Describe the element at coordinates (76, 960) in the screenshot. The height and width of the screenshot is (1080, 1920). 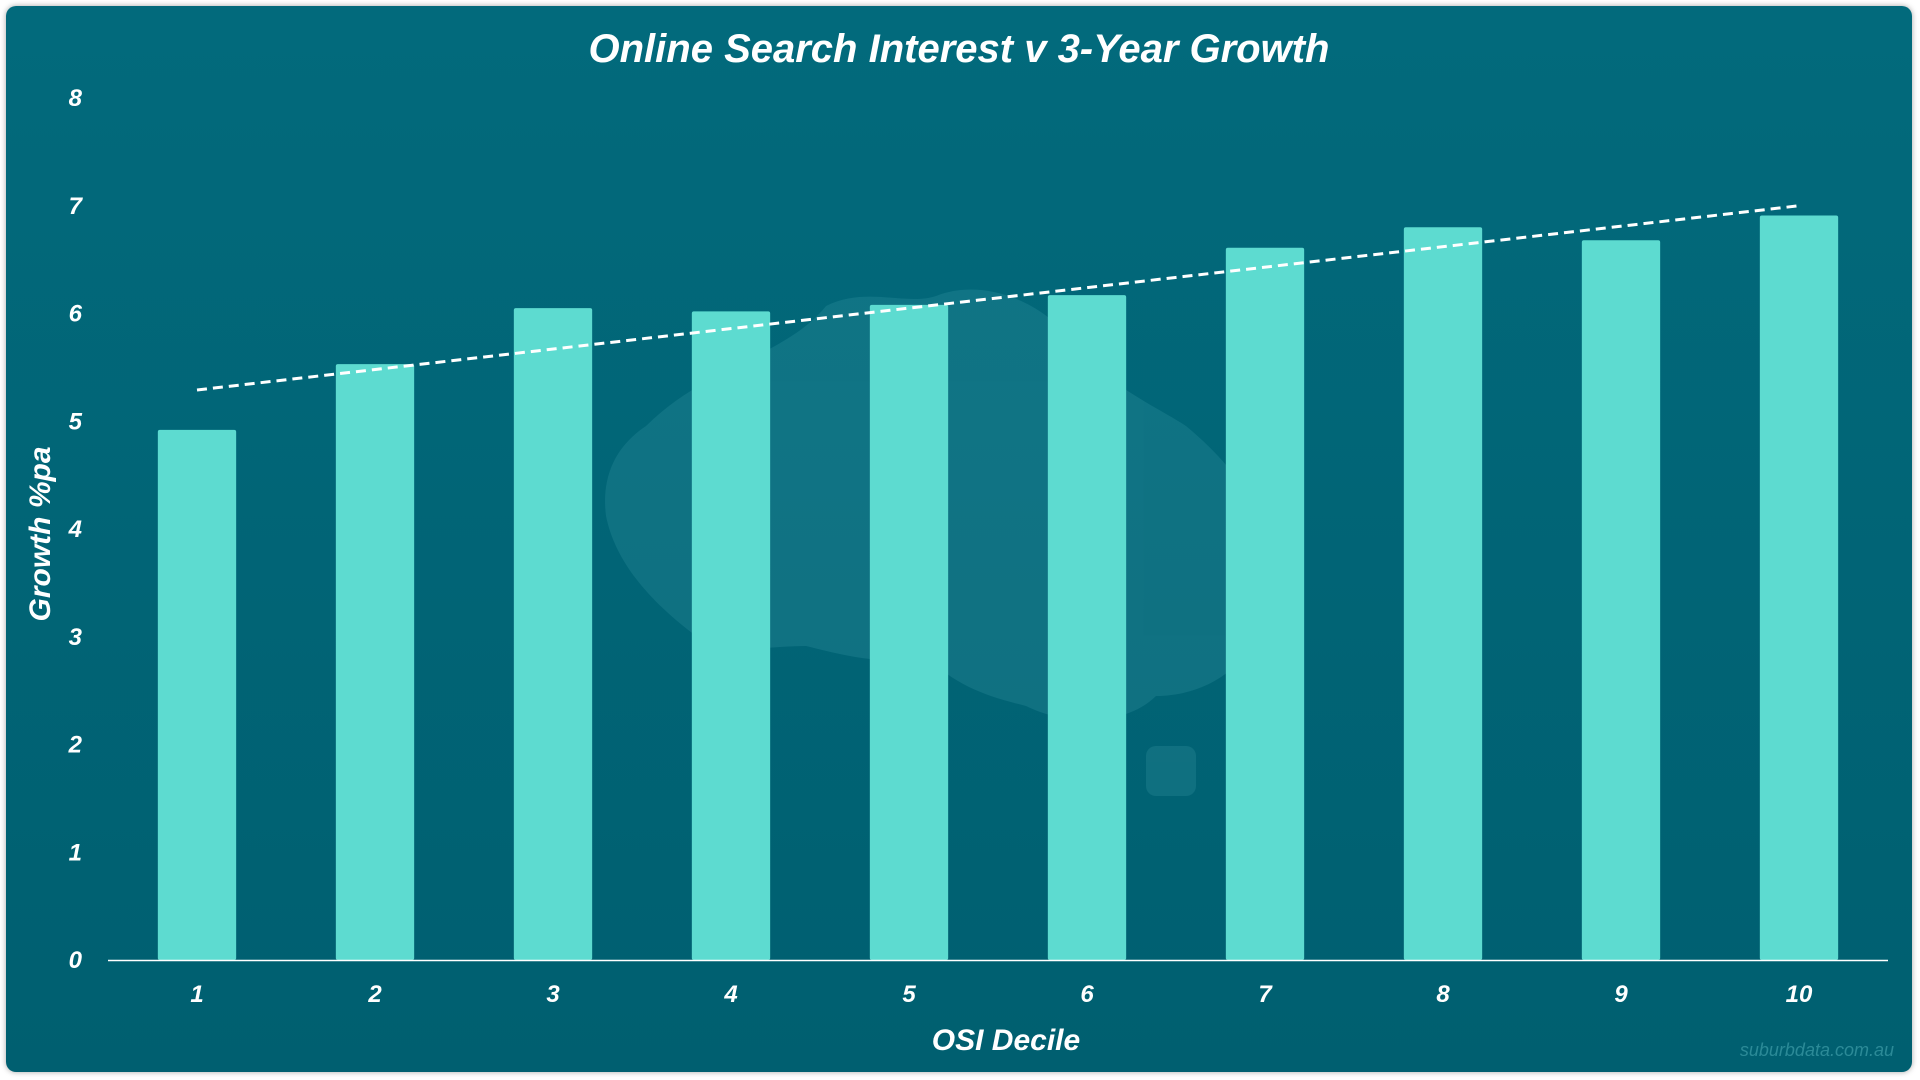
I see `y-tick-label: 0` at that location.